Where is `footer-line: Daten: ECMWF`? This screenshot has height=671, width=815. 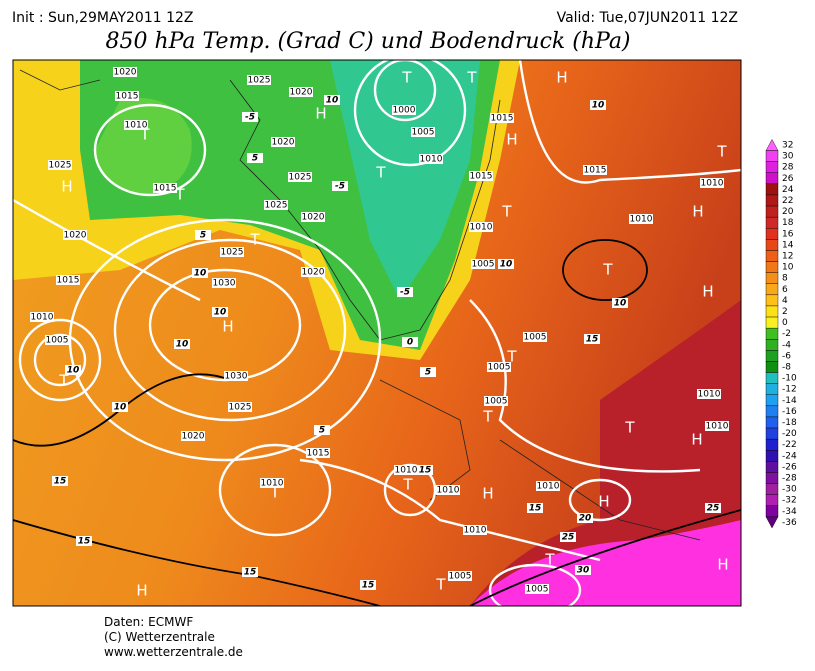 footer-line: Daten: ECMWF is located at coordinates (148, 622).